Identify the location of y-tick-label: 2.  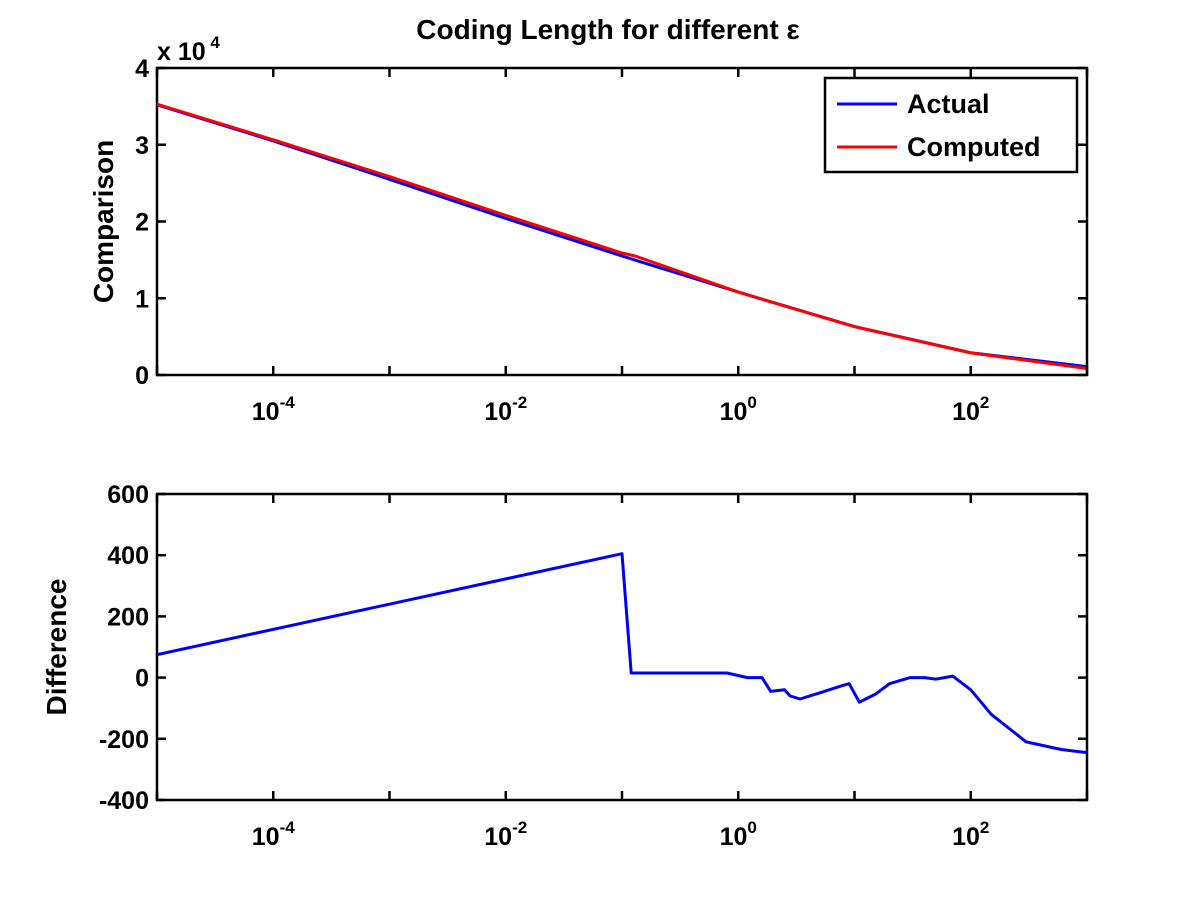
(142, 223).